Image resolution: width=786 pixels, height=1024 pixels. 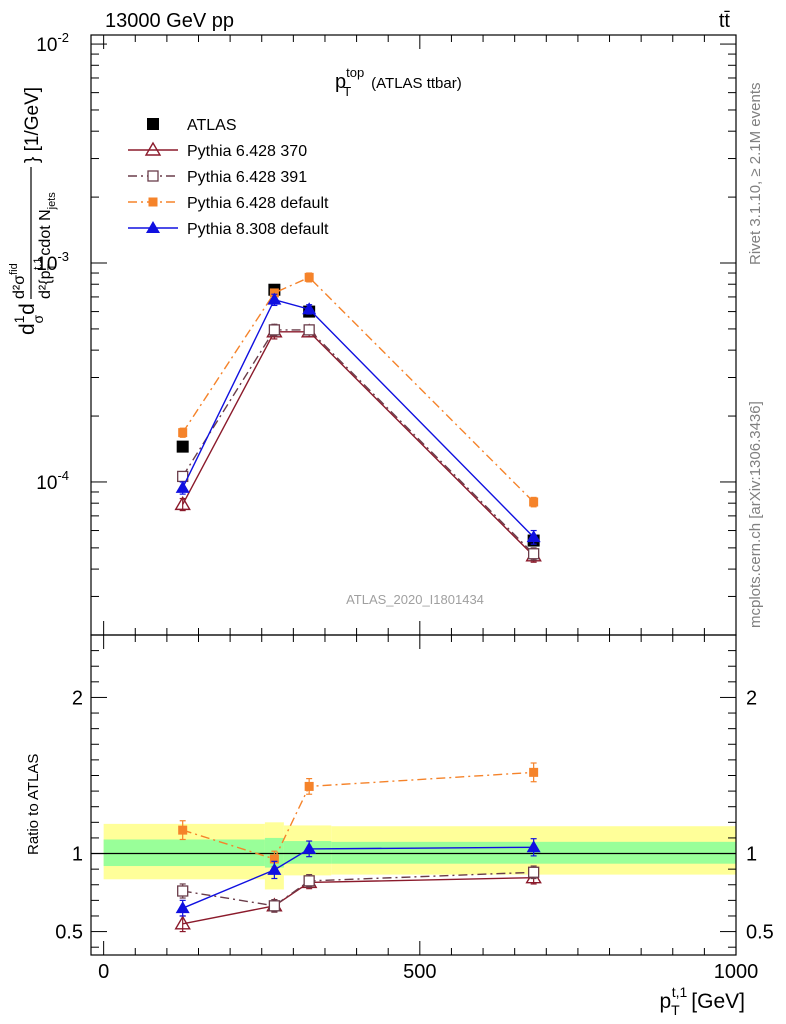 What do you see at coordinates (103, 972) in the screenshot?
I see `x-tick-label: 0` at bounding box center [103, 972].